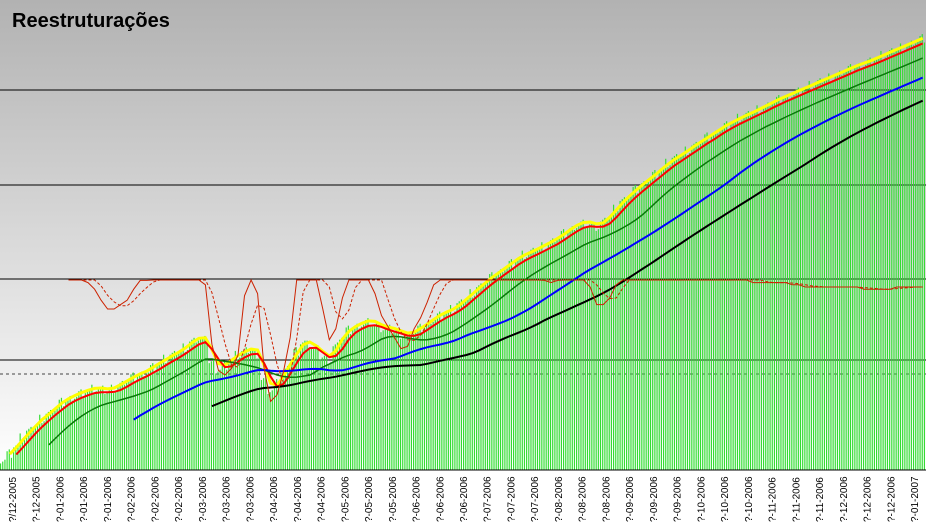 The height and width of the screenshot is (528, 934). What do you see at coordinates (155, 499) in the screenshot?
I see `x-tick-label: ?-02-2006` at bounding box center [155, 499].